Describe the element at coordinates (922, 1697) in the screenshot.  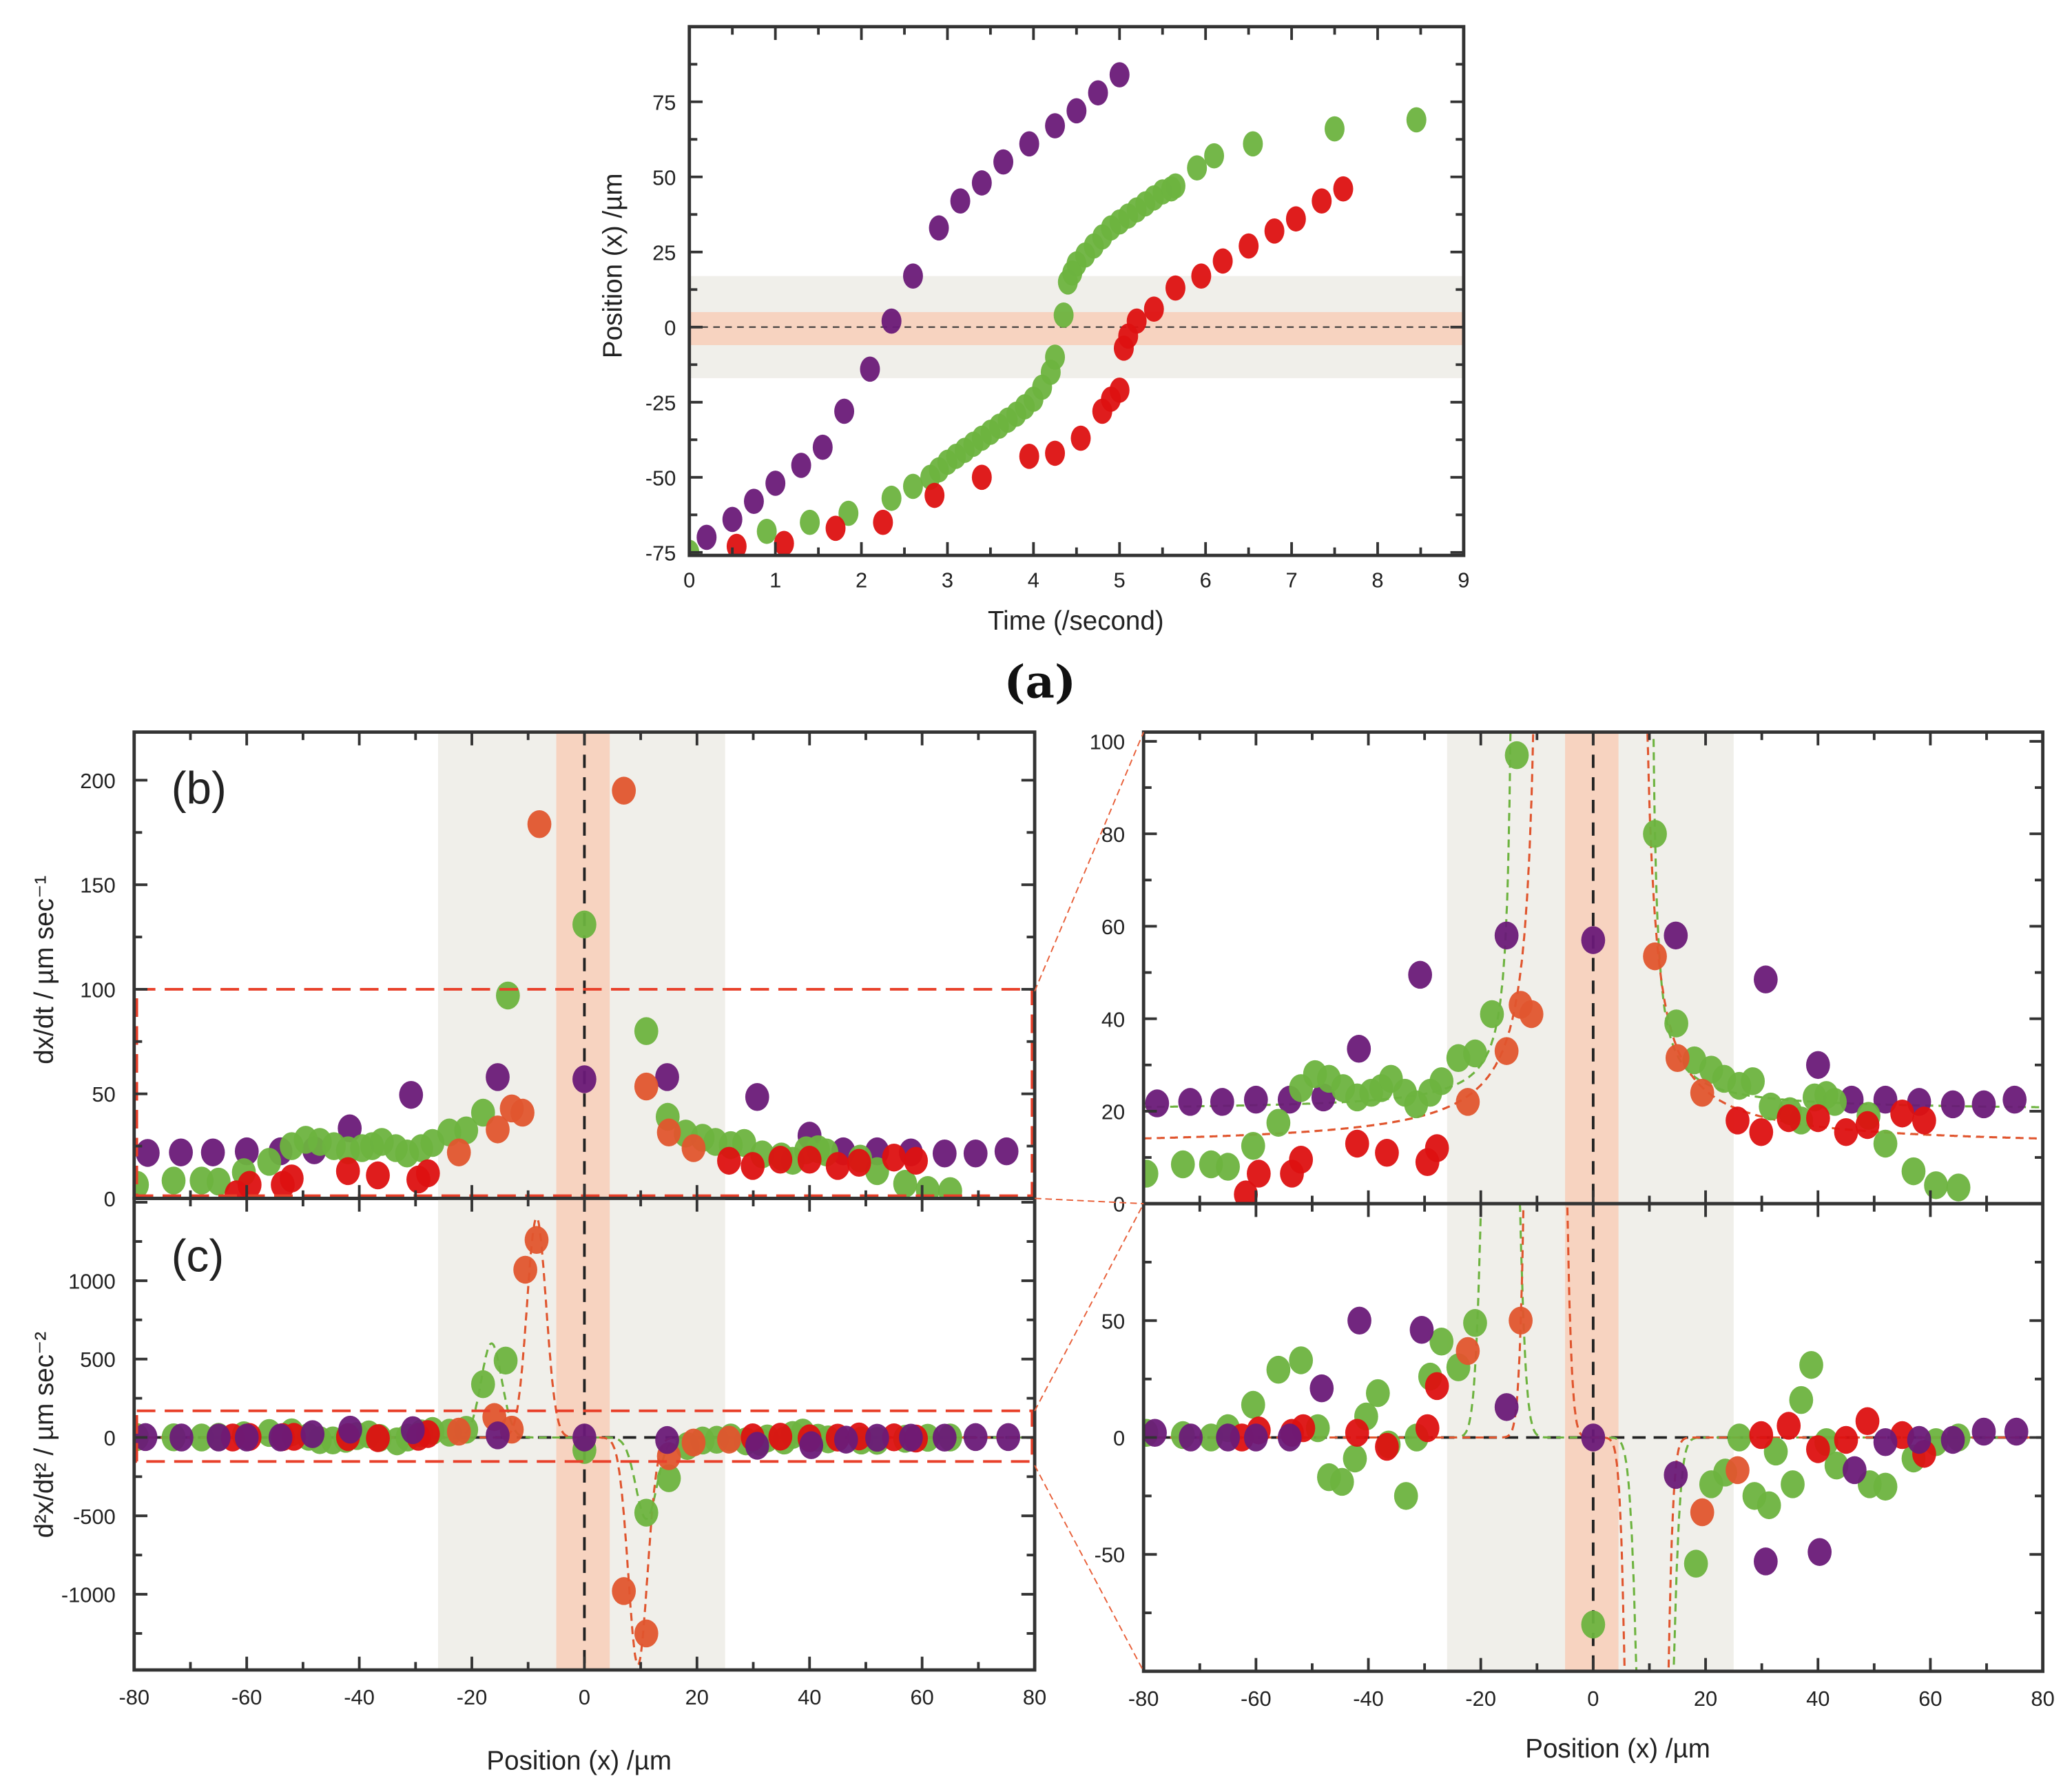
I see `x-tick-label: 60` at that location.